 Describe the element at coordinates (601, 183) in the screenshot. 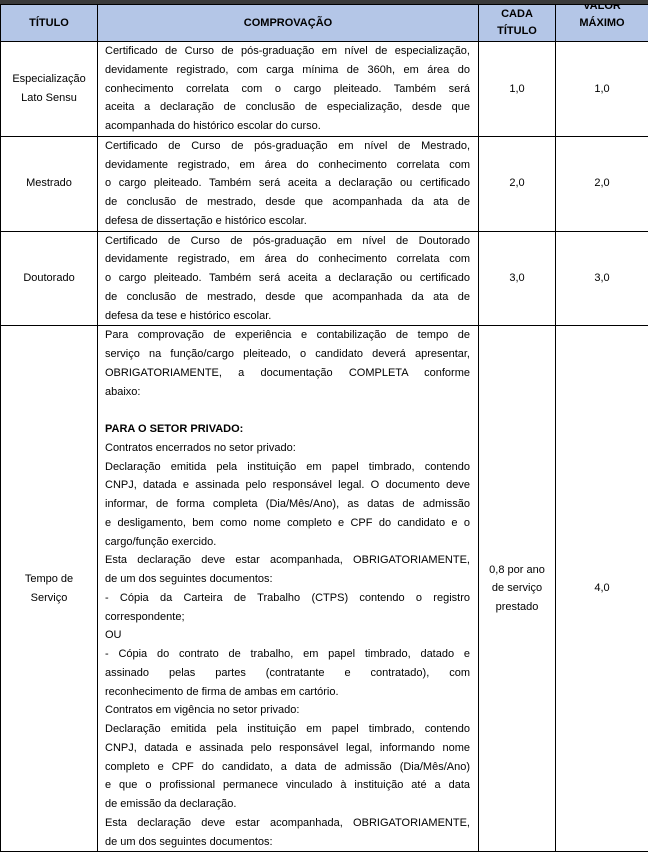

I see `valor-maximo-cell: 2,0` at that location.